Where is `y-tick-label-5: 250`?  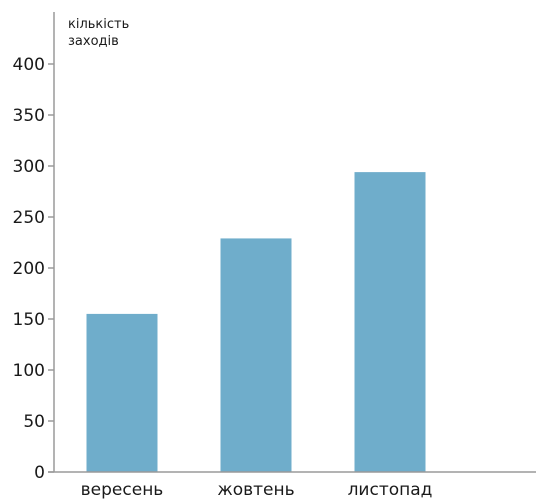 y-tick-label-5: 250 is located at coordinates (29, 218).